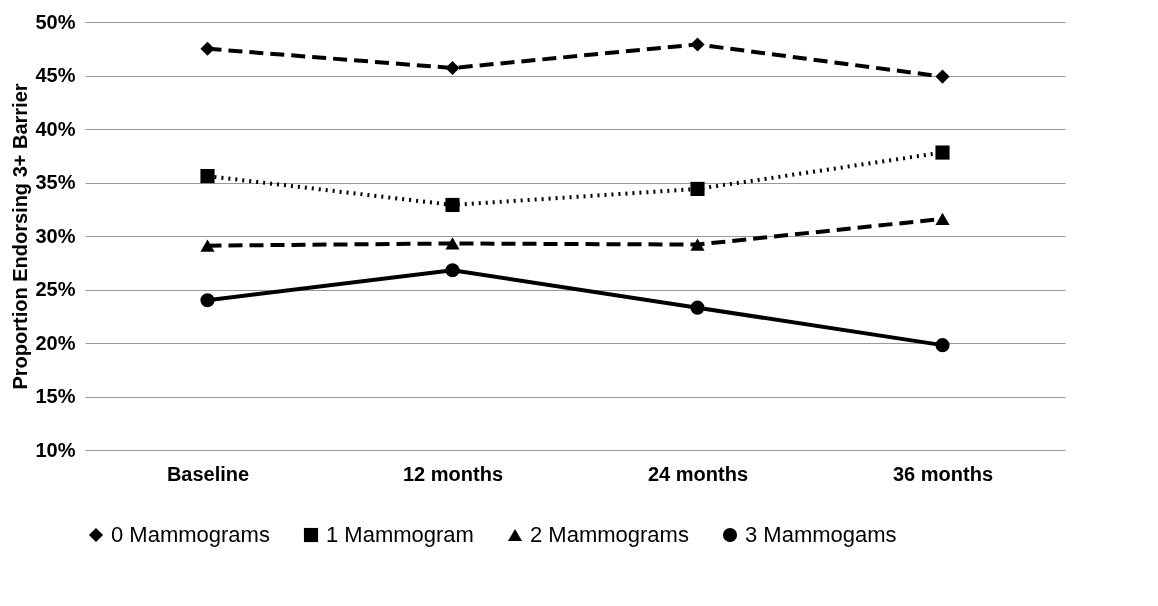 The width and height of the screenshot is (1158, 606). What do you see at coordinates (698, 473) in the screenshot?
I see `x-tick-label: 24 months` at bounding box center [698, 473].